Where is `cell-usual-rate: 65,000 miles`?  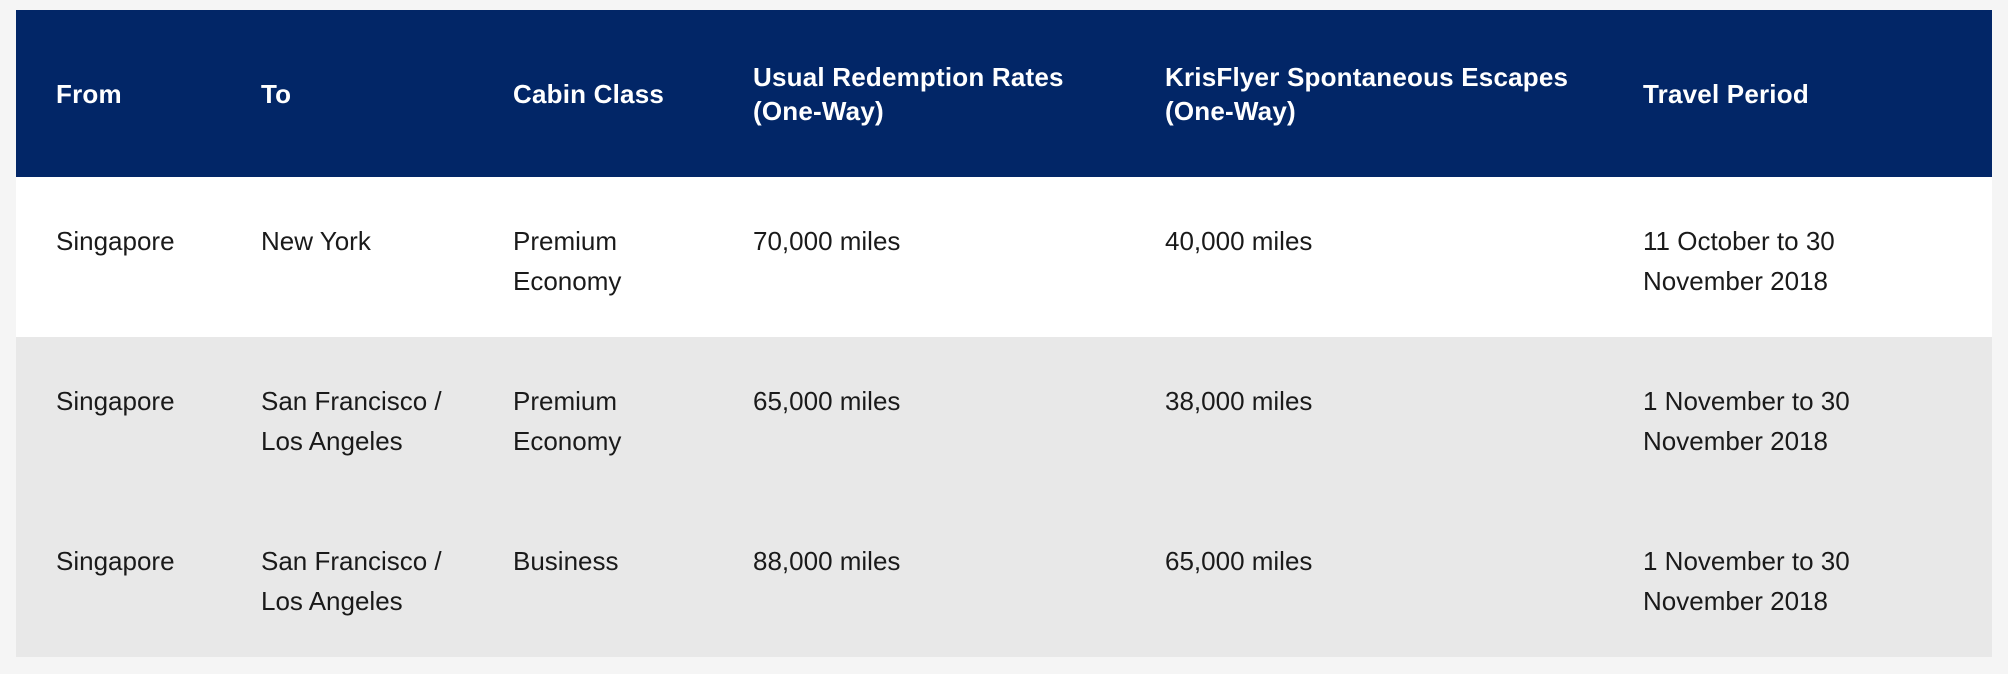
cell-usual-rate: 65,000 miles is located at coordinates (827, 401).